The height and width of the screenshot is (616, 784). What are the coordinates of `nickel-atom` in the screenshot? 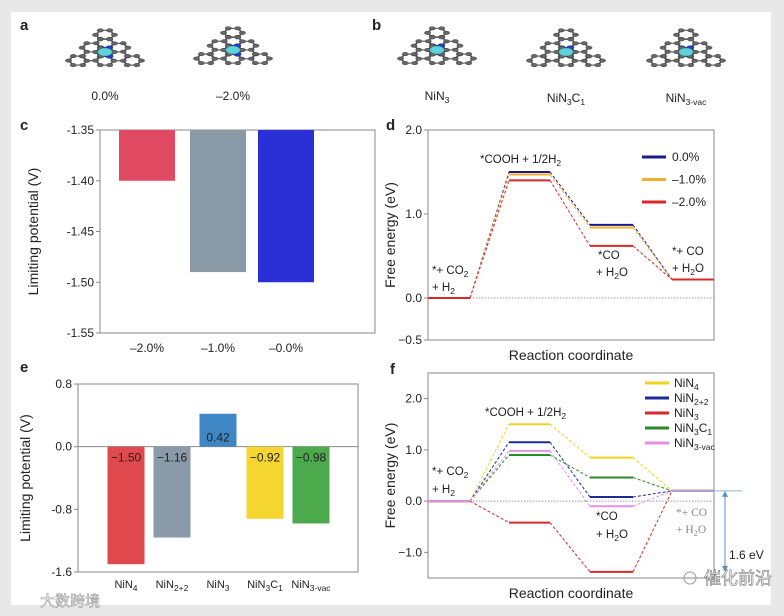 It's located at (233, 50).